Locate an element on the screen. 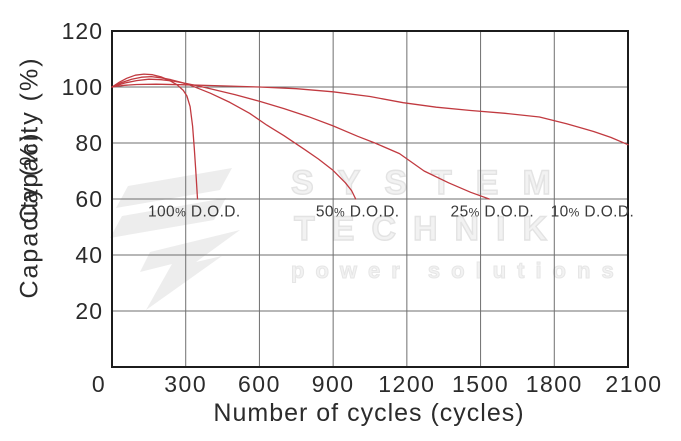  x-tick-labels: 0 300 600 900 1200 1500 1800 2100 is located at coordinates (377, 384).